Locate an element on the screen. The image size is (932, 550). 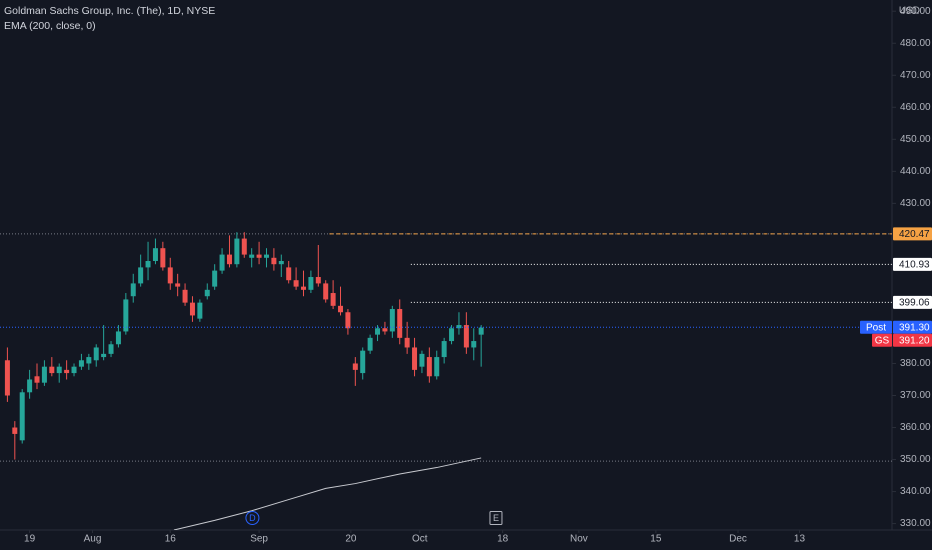
price-box-label: 410.93 is located at coordinates (914, 265).